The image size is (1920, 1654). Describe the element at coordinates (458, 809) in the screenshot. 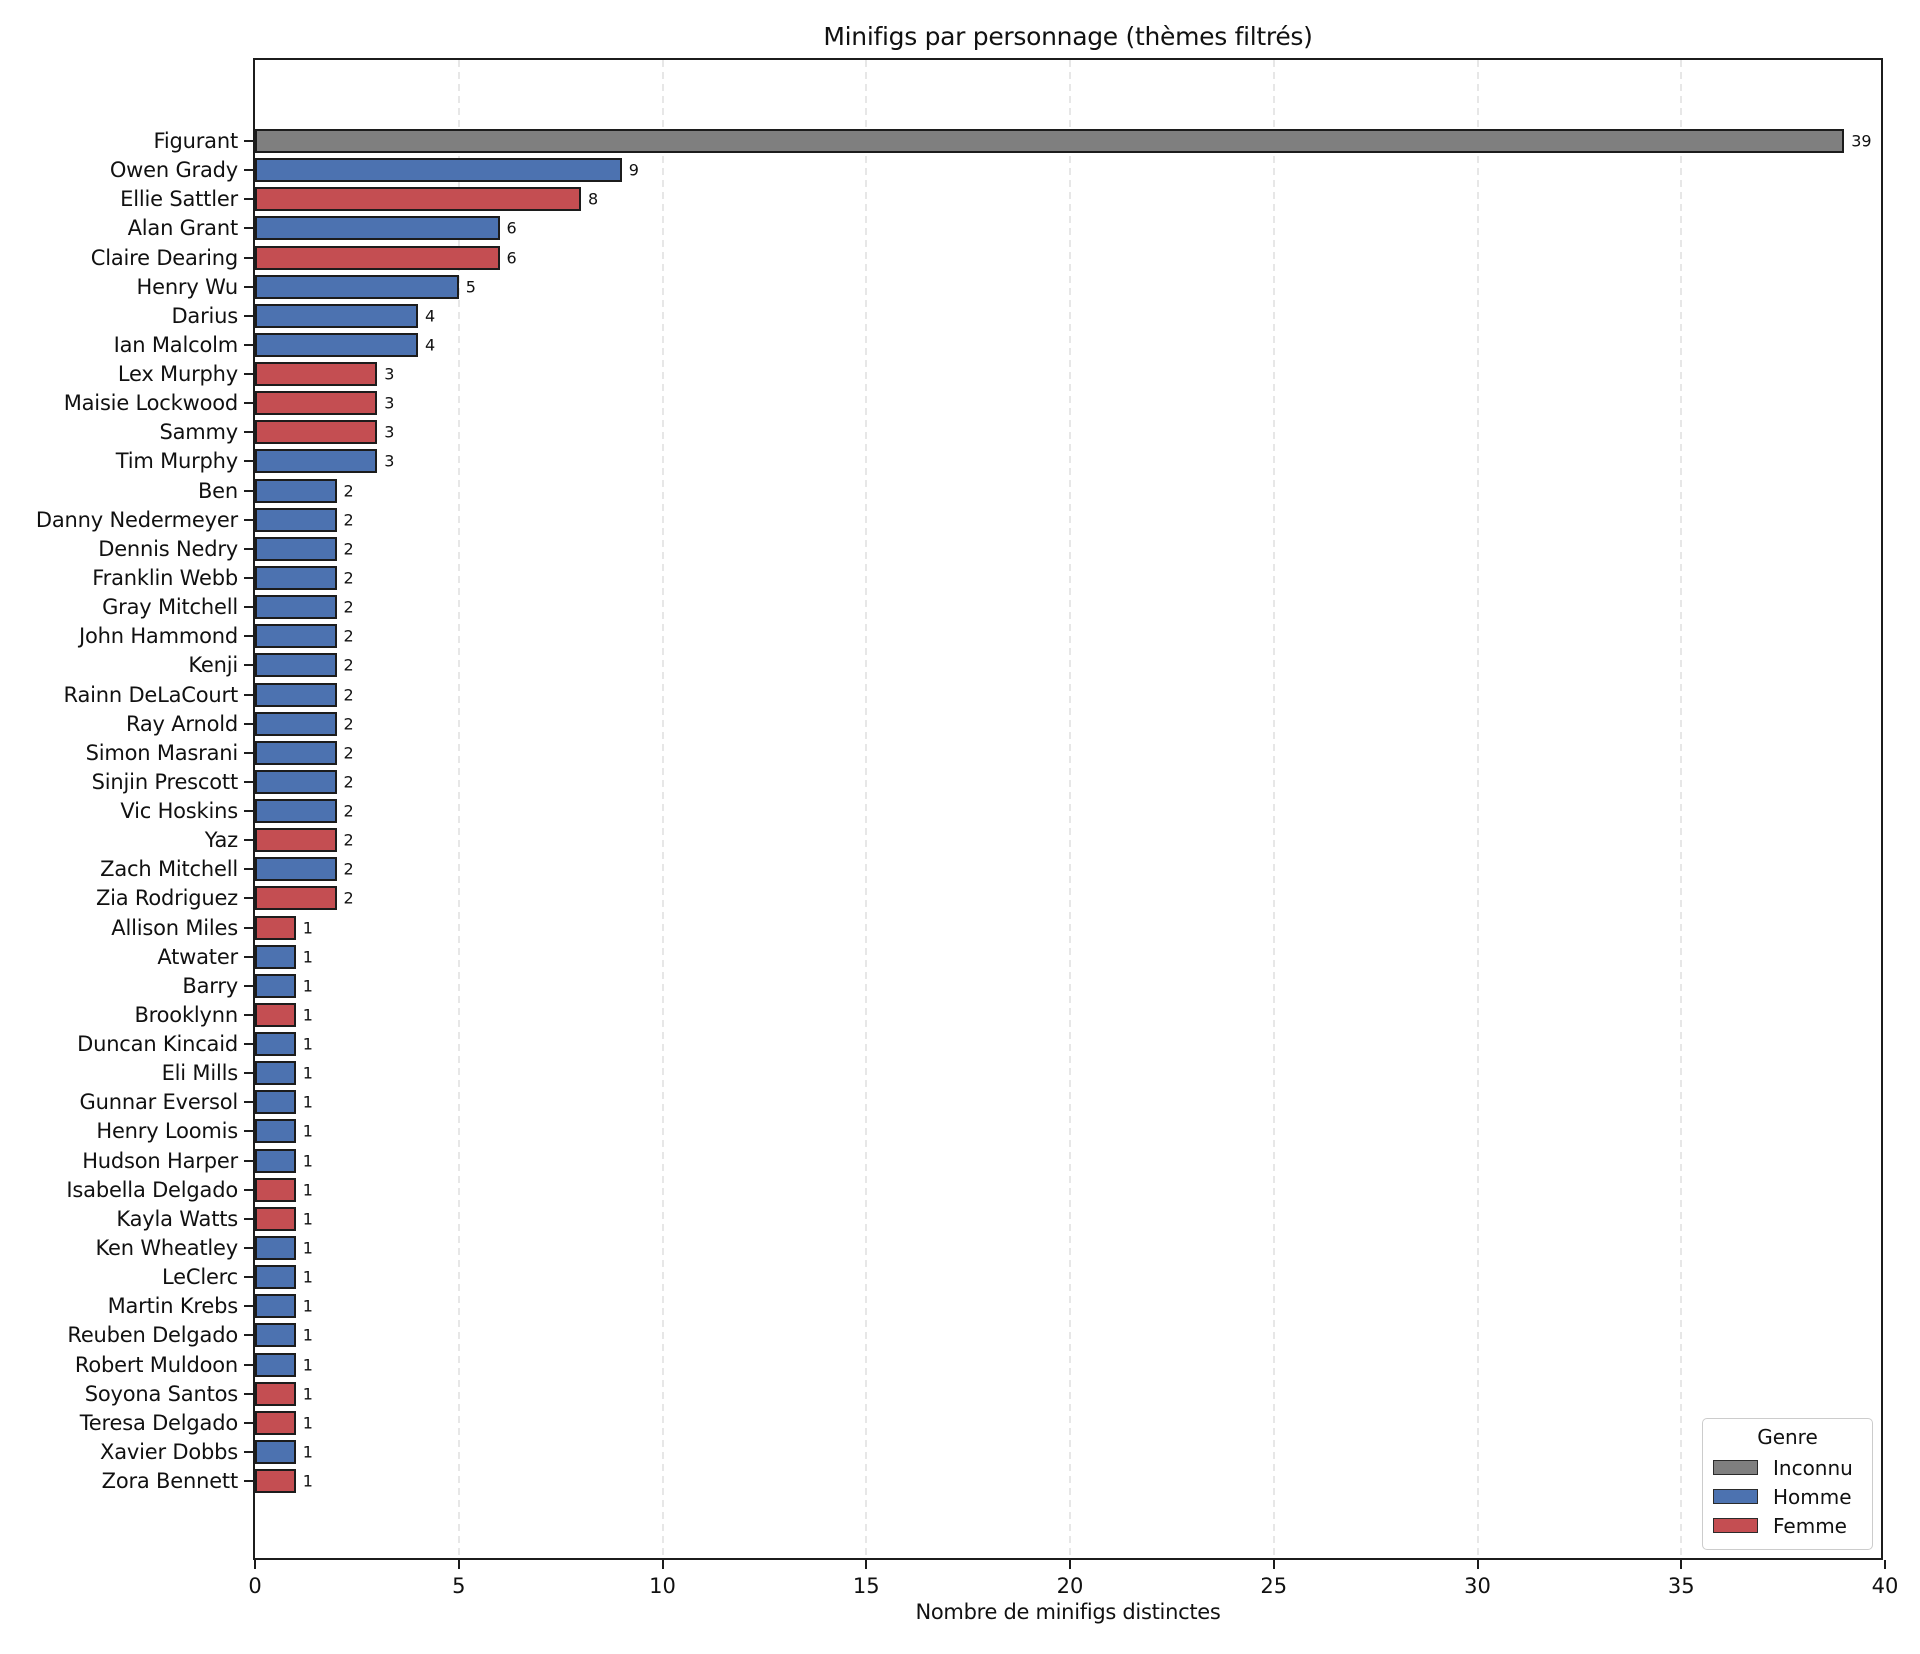

I see `grid-line-x5` at that location.